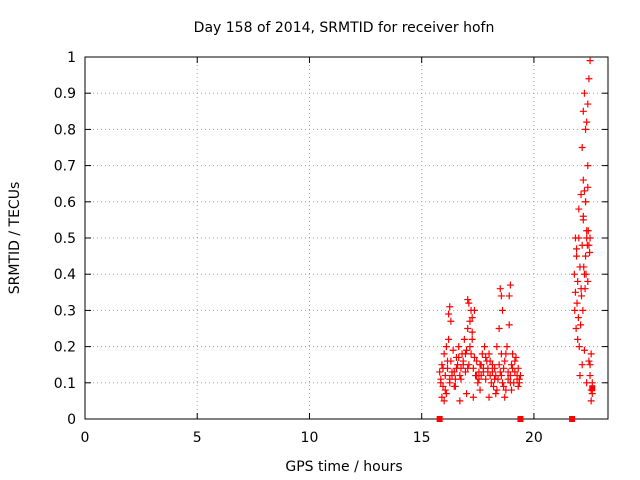 The width and height of the screenshot is (640, 480). I want to click on y-tick-label: 0.4, so click(65, 275).